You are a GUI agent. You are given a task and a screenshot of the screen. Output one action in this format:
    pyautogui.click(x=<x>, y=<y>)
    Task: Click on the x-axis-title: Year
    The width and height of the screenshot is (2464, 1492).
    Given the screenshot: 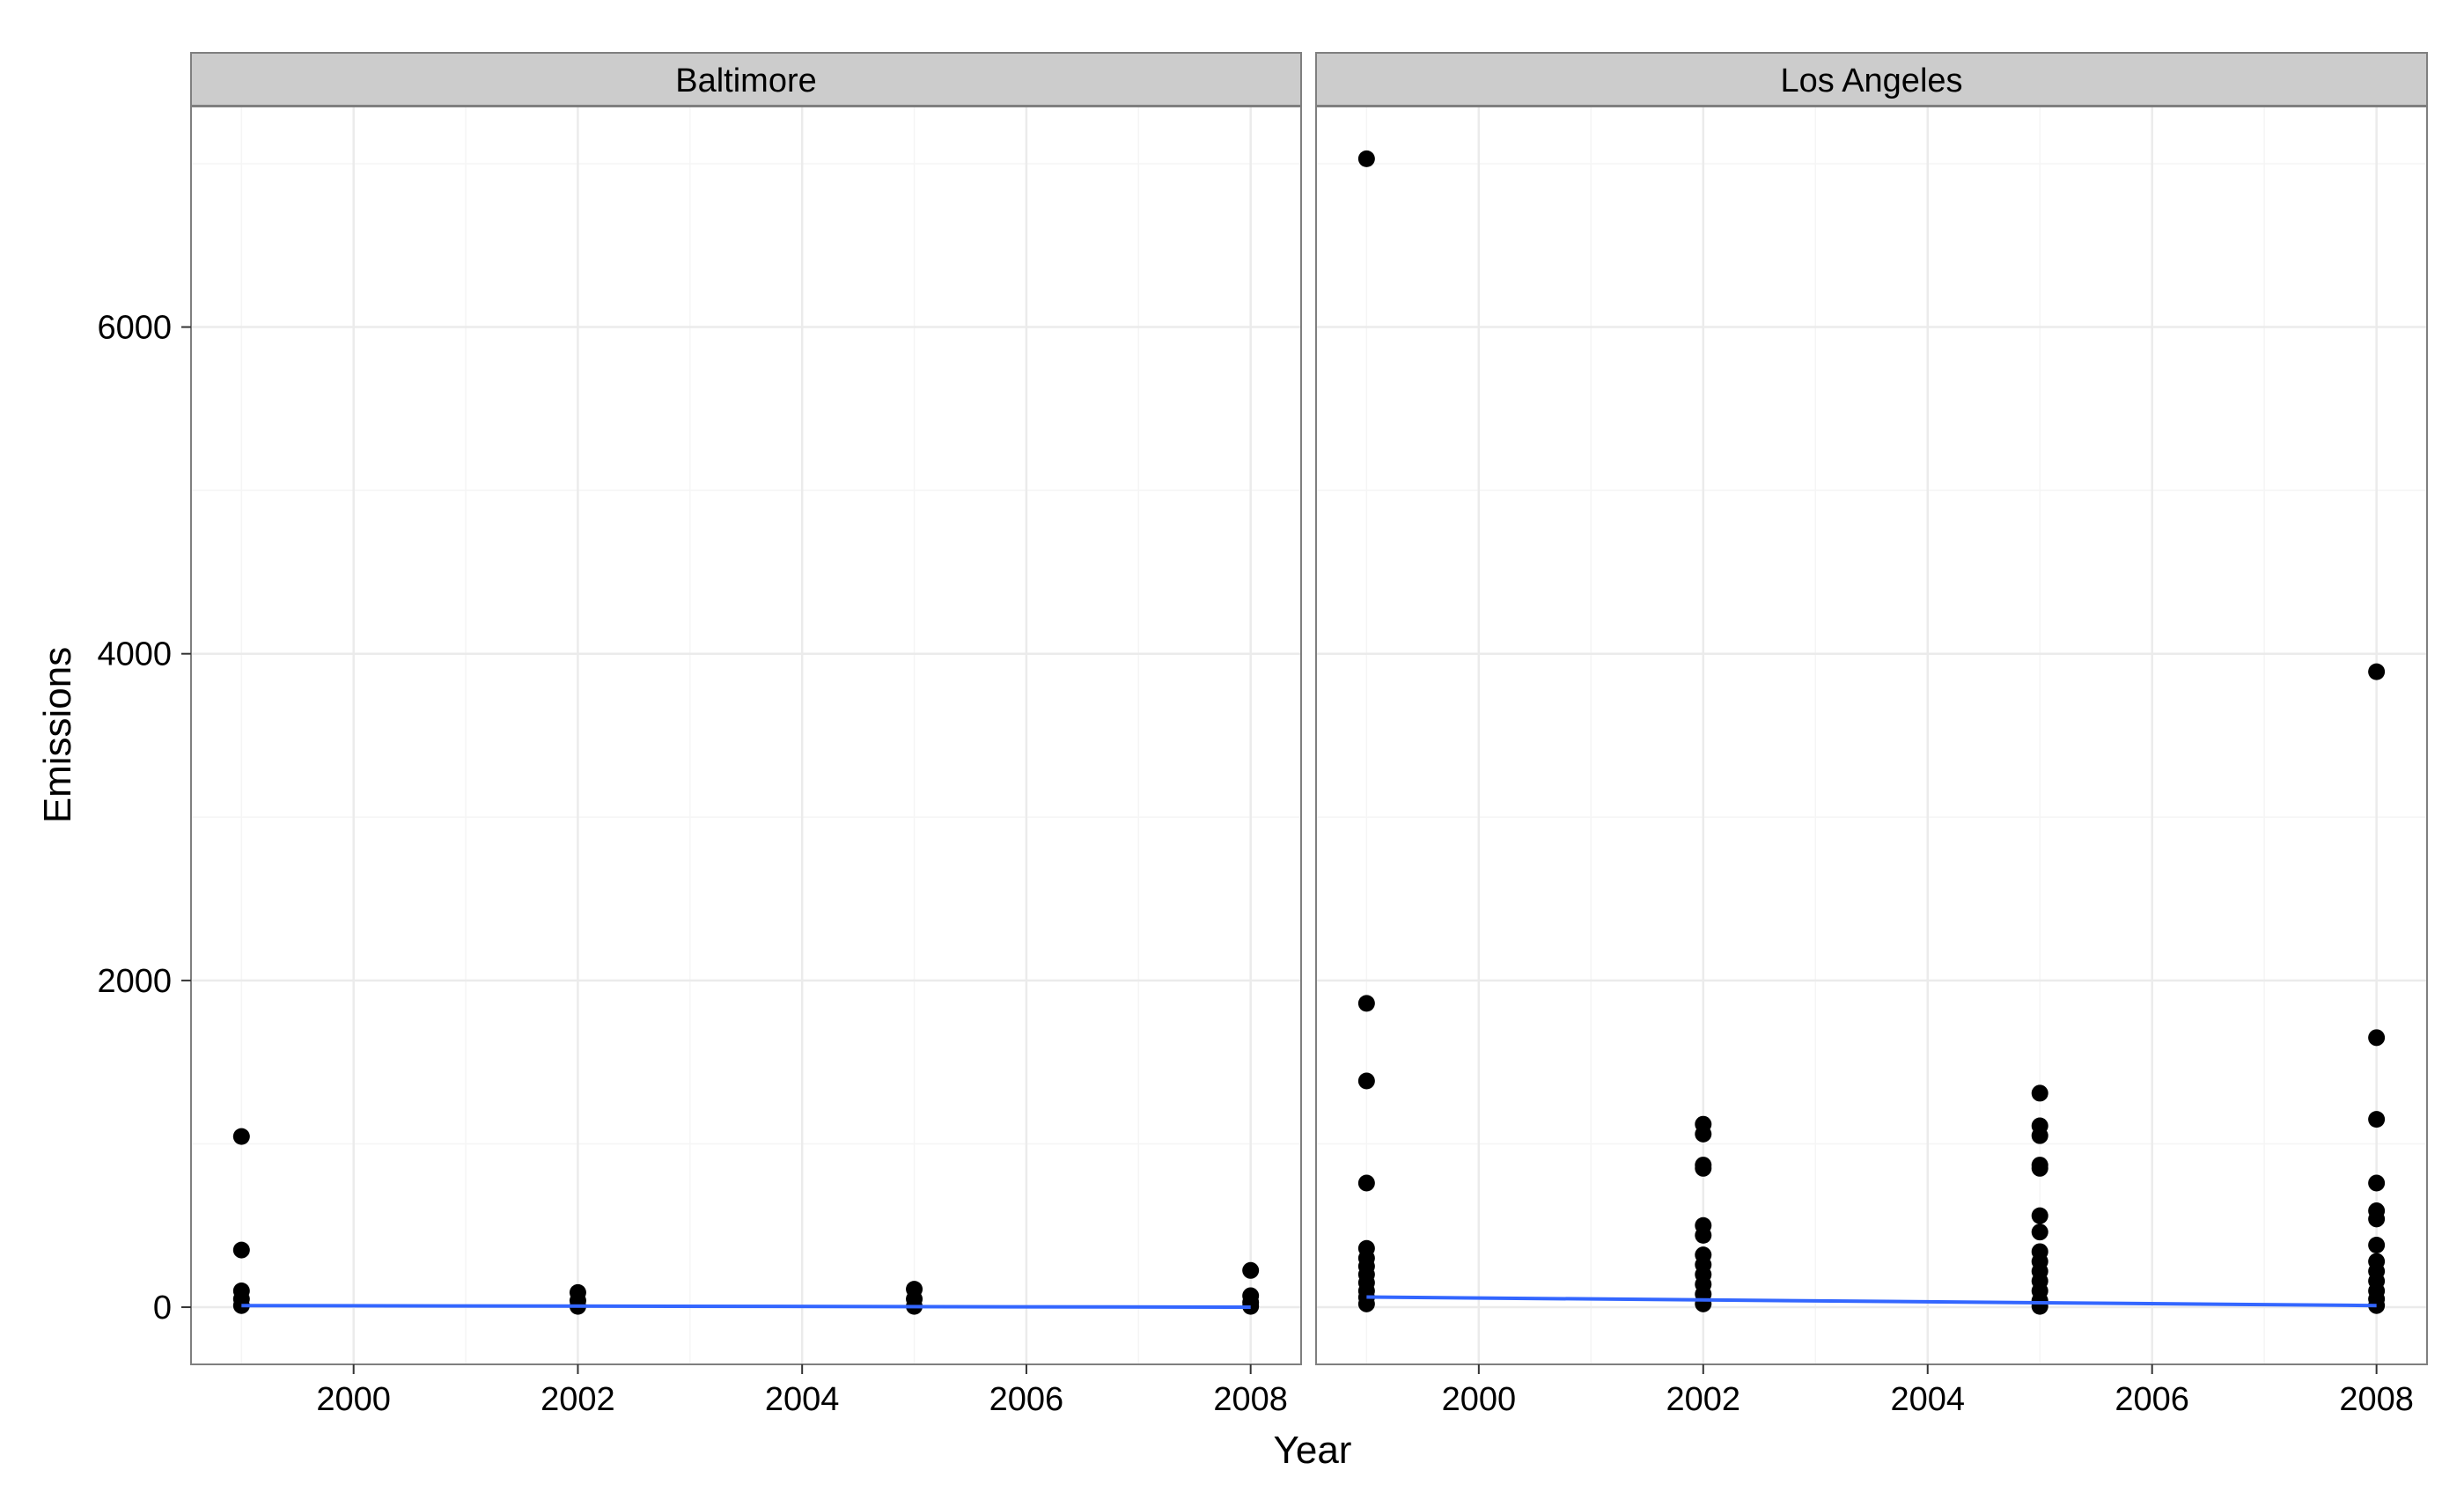 What is the action you would take?
    pyautogui.click(x=1313, y=1450)
    